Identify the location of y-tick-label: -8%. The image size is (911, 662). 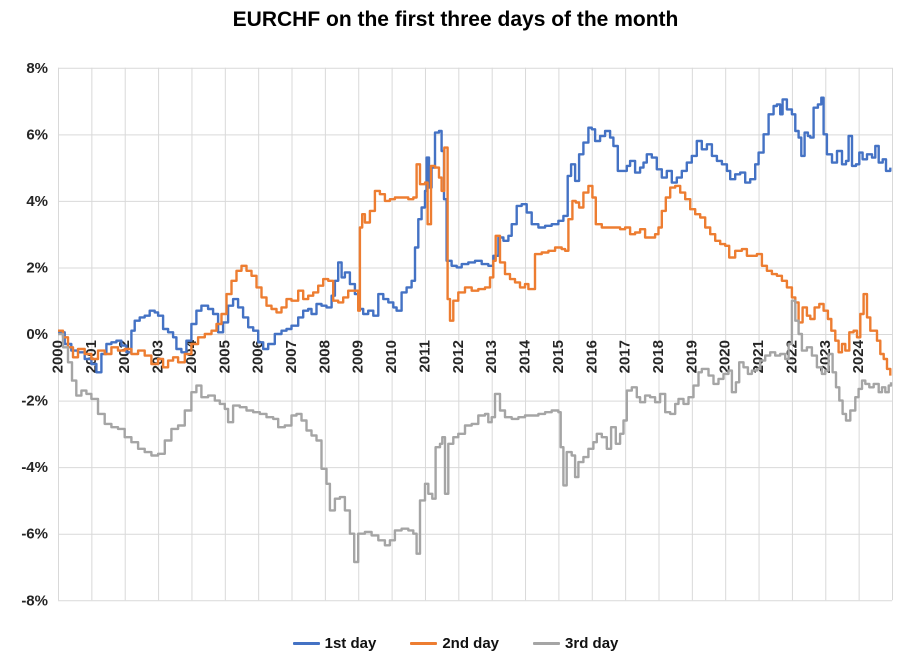
(34, 600).